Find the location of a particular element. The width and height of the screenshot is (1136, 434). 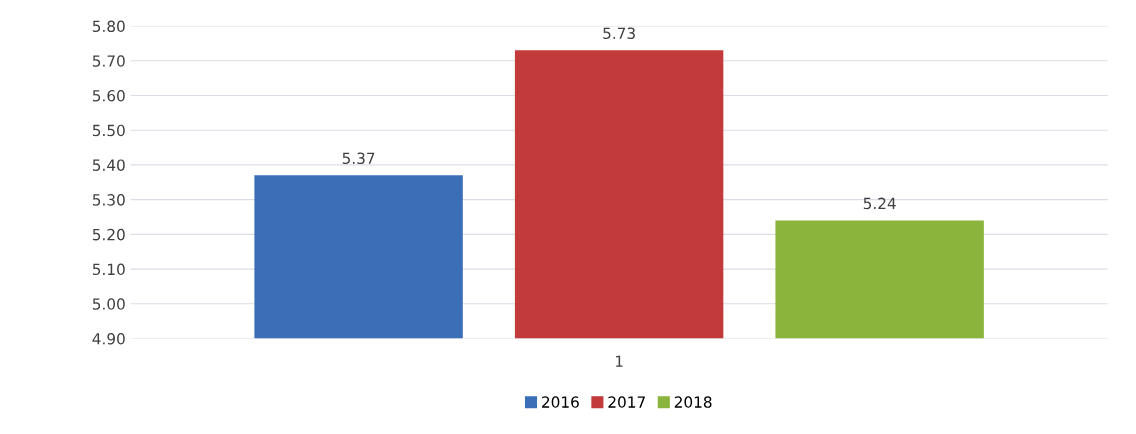

data-label: 5.37 is located at coordinates (358, 158).